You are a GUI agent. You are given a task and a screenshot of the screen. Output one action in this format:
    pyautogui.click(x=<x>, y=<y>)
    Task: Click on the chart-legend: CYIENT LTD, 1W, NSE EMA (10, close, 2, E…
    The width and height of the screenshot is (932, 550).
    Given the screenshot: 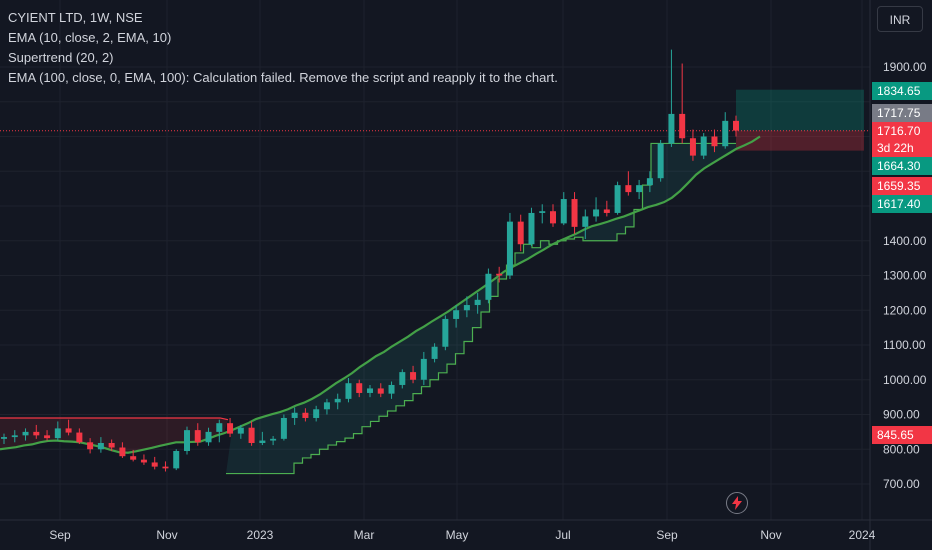 What is the action you would take?
    pyautogui.click(x=283, y=48)
    